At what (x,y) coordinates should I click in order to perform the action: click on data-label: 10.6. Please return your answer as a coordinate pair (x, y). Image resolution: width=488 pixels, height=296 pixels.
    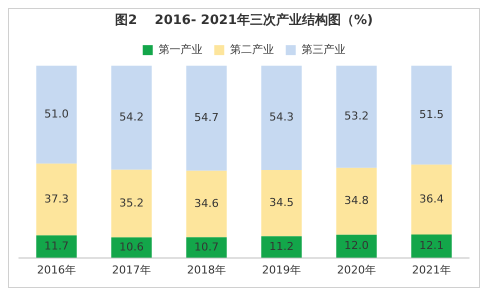
    Looking at the image, I should click on (131, 247).